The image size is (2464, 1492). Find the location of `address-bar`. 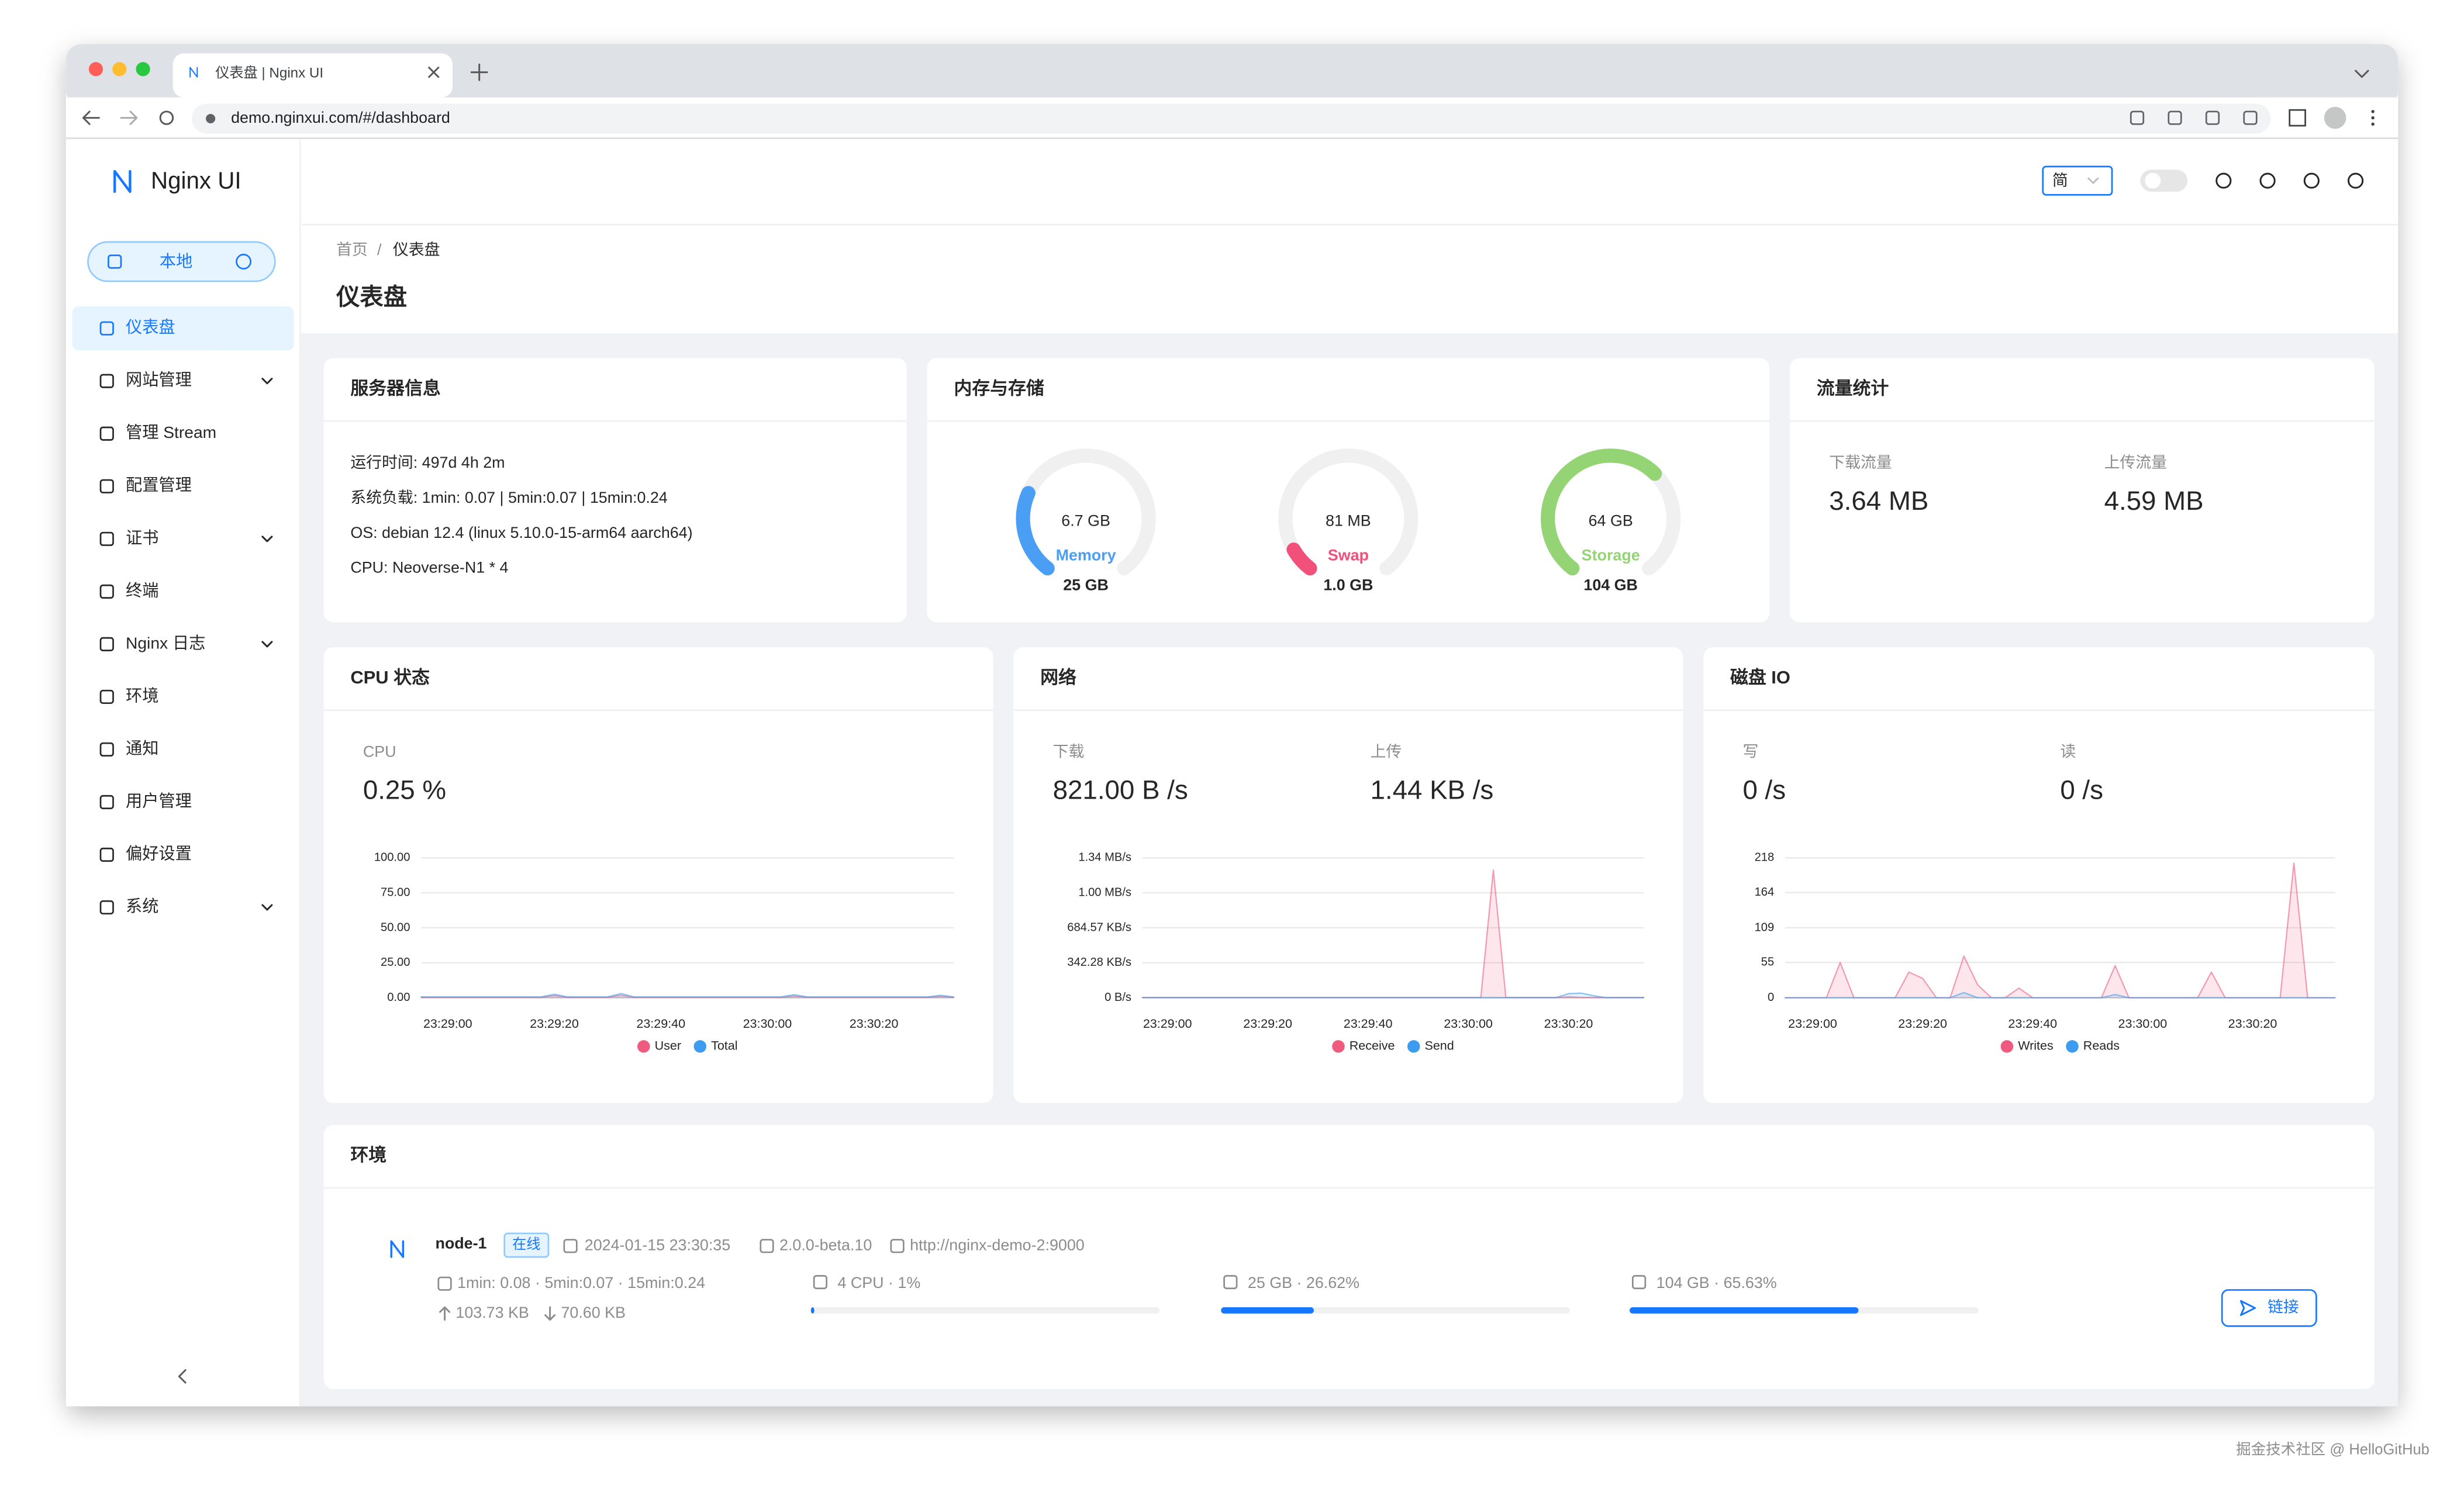

address-bar is located at coordinates (1231, 118).